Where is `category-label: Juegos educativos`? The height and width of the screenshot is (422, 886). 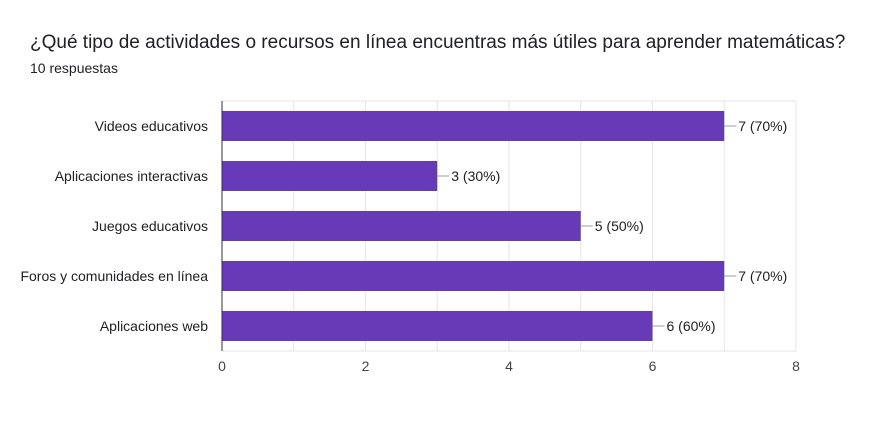 category-label: Juegos educativos is located at coordinates (150, 226).